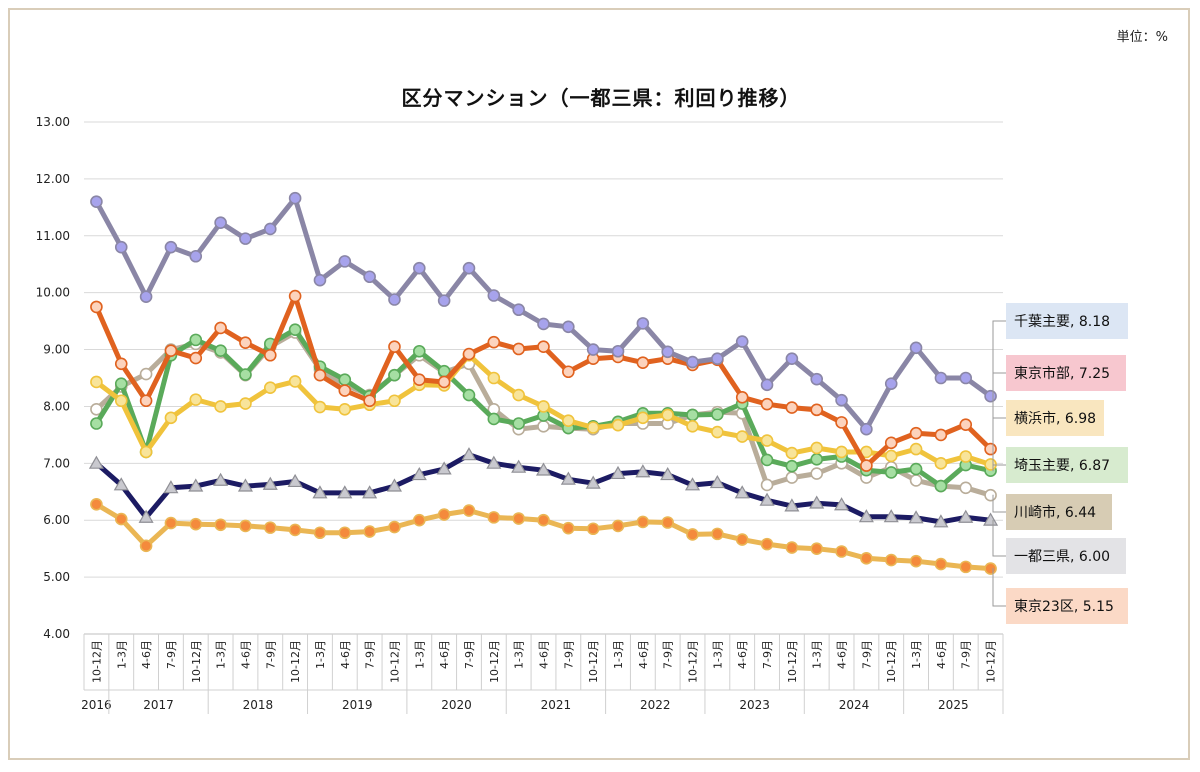  Describe the element at coordinates (1062, 373) in the screenshot. I see `callout-label: 東京市部, 7.25` at that location.